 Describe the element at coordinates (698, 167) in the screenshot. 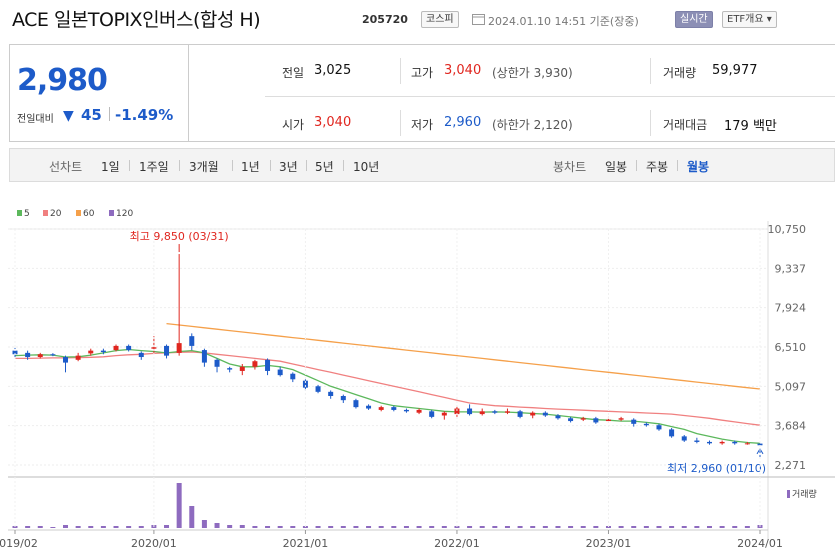

I see `candle-monthly: 월봉` at that location.